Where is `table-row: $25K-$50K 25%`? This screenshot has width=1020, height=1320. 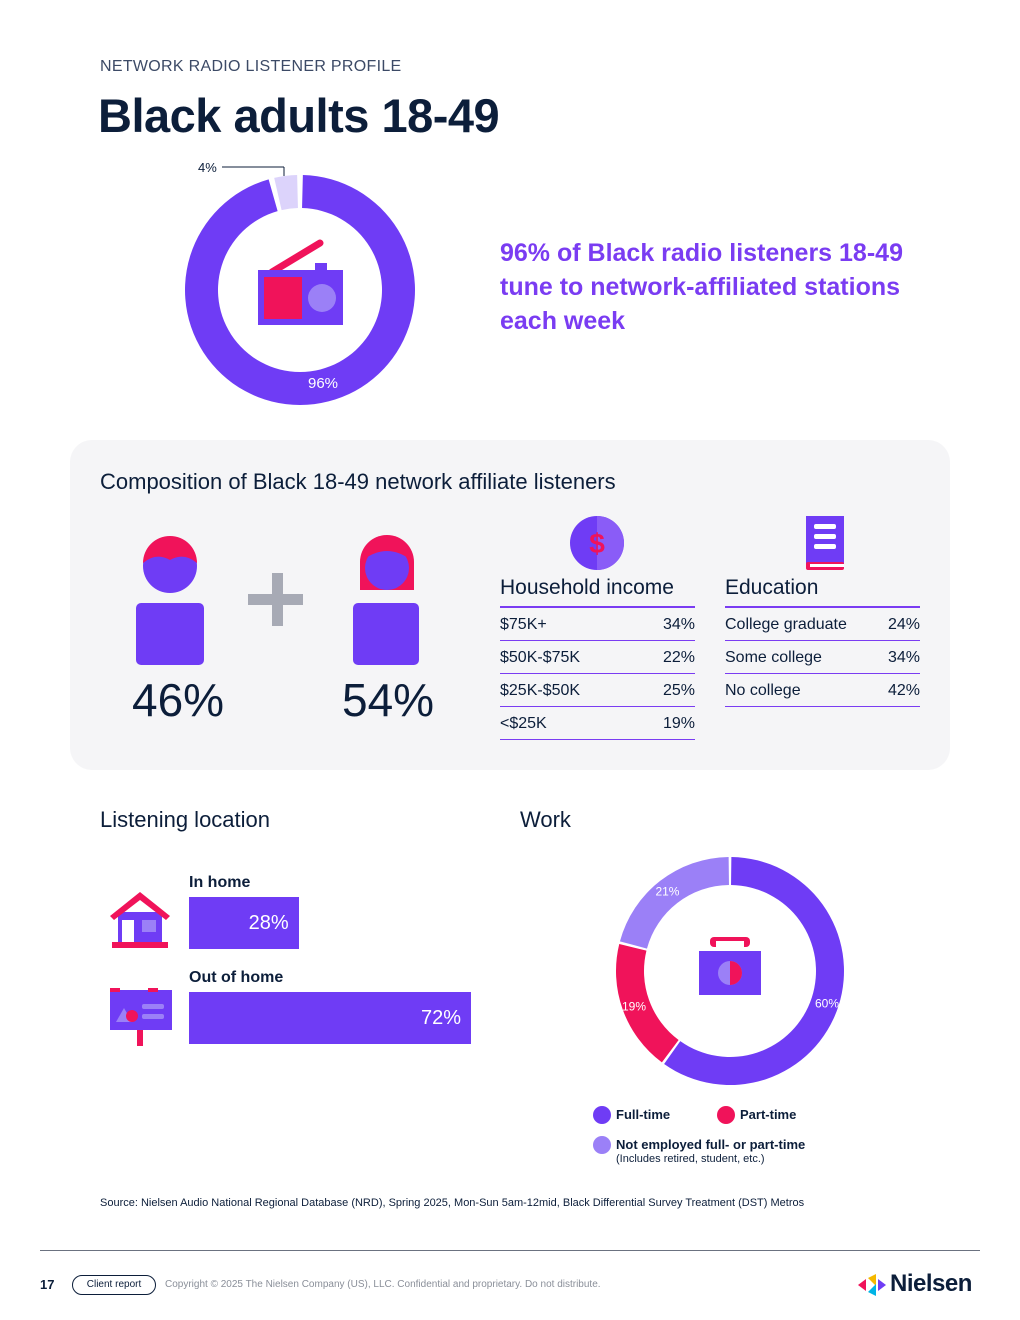
table-row: $25K-$50K 25% is located at coordinates (597, 690).